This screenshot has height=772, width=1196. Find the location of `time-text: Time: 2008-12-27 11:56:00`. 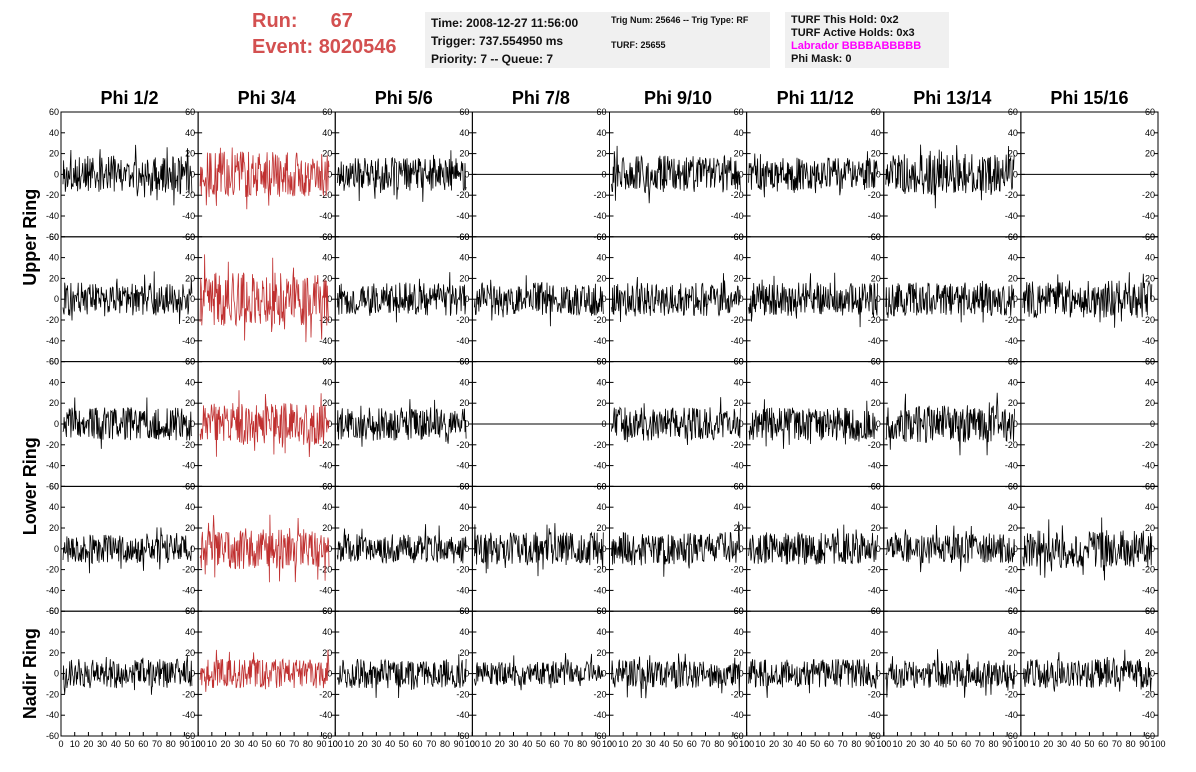

time-text: Time: 2008-12-27 11:56:00 is located at coordinates (505, 23).